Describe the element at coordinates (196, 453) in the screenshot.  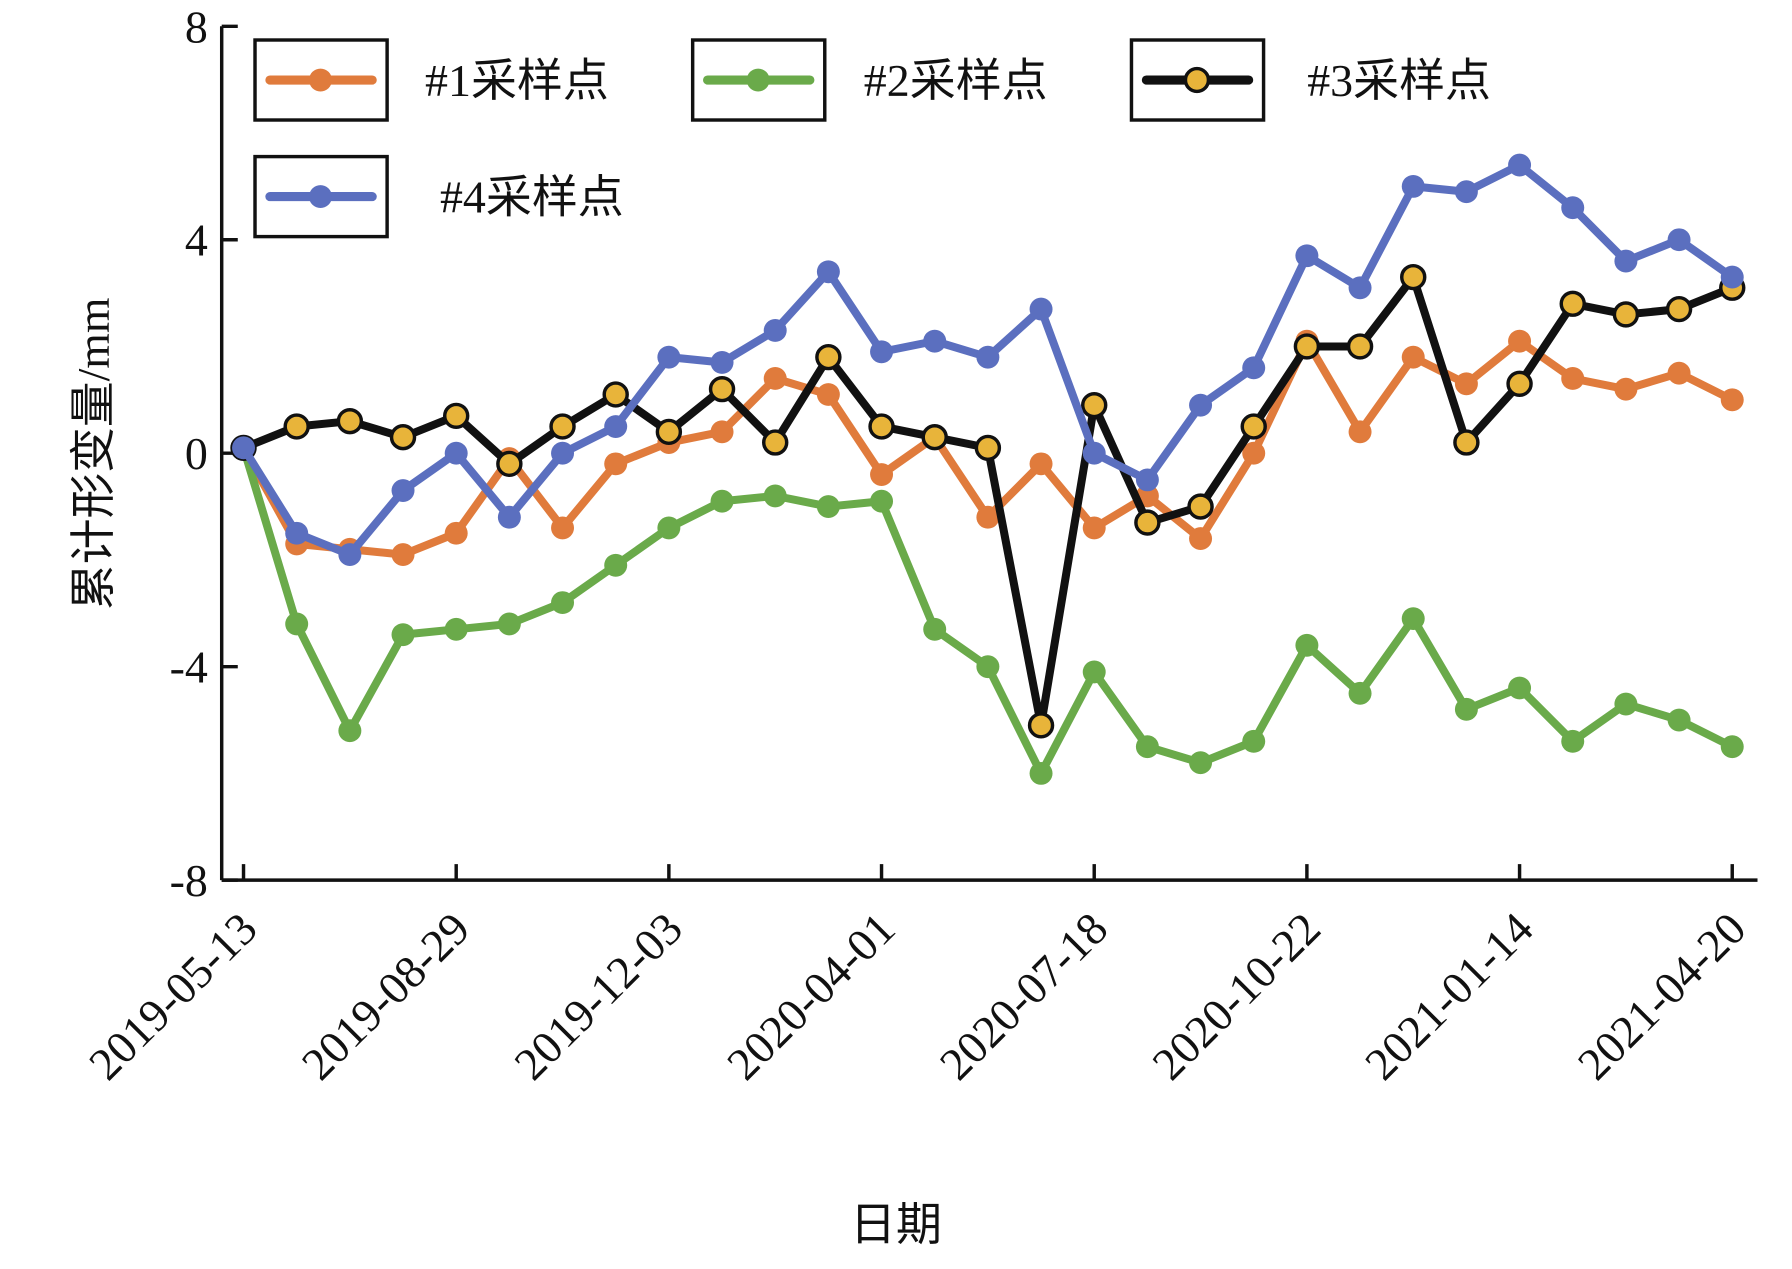
I see `y-tick-label: 0` at that location.